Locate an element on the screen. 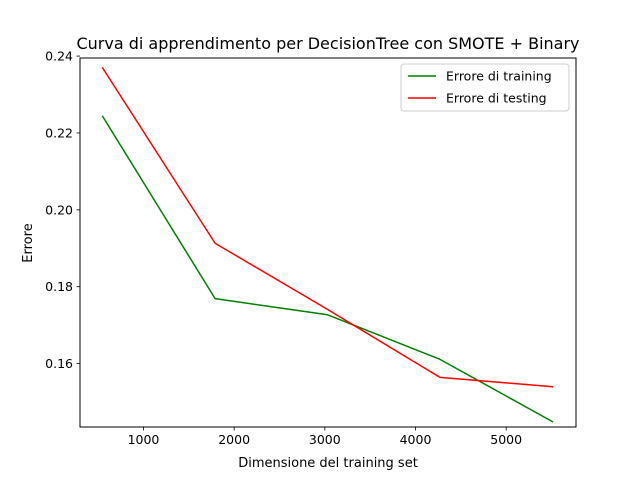 This screenshot has height=480, width=640. x-axis-label: Dimensione del training set is located at coordinates (328, 463).